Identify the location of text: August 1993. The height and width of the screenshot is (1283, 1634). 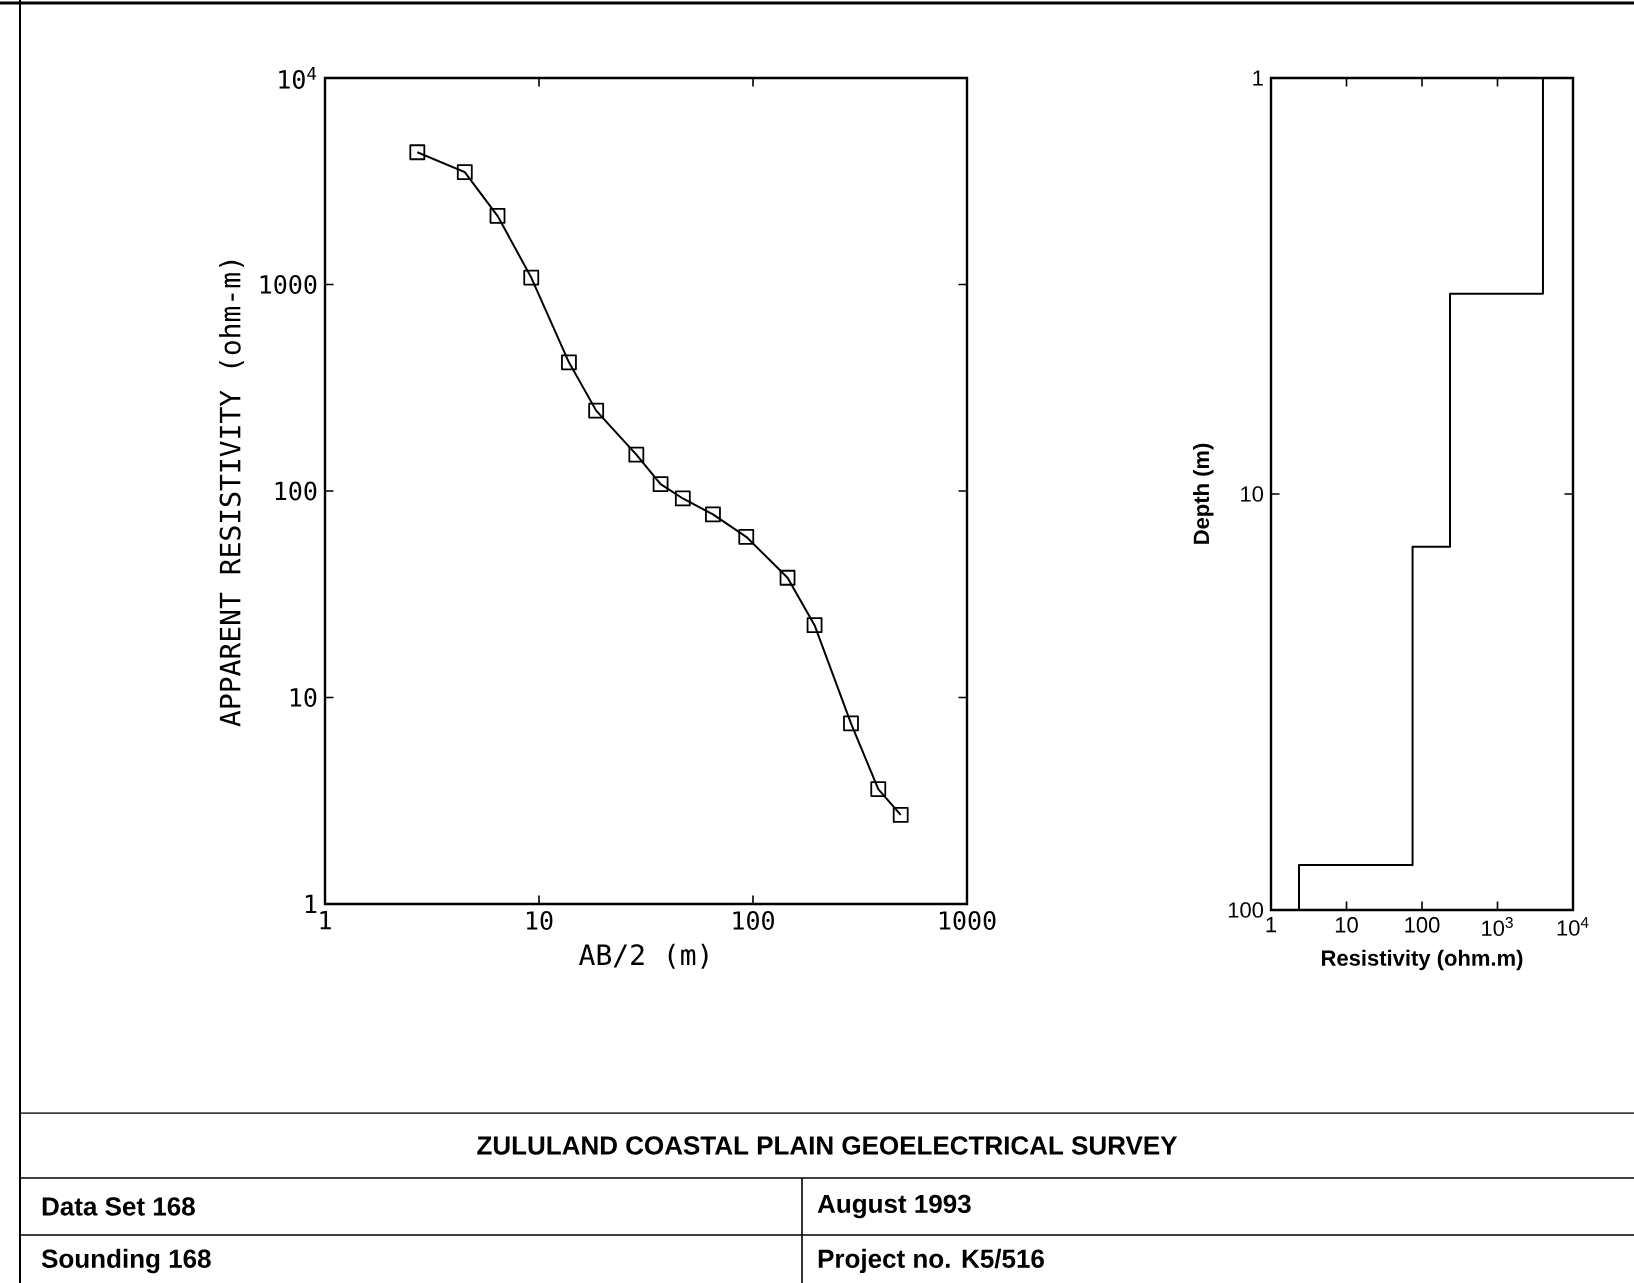
(894, 1206).